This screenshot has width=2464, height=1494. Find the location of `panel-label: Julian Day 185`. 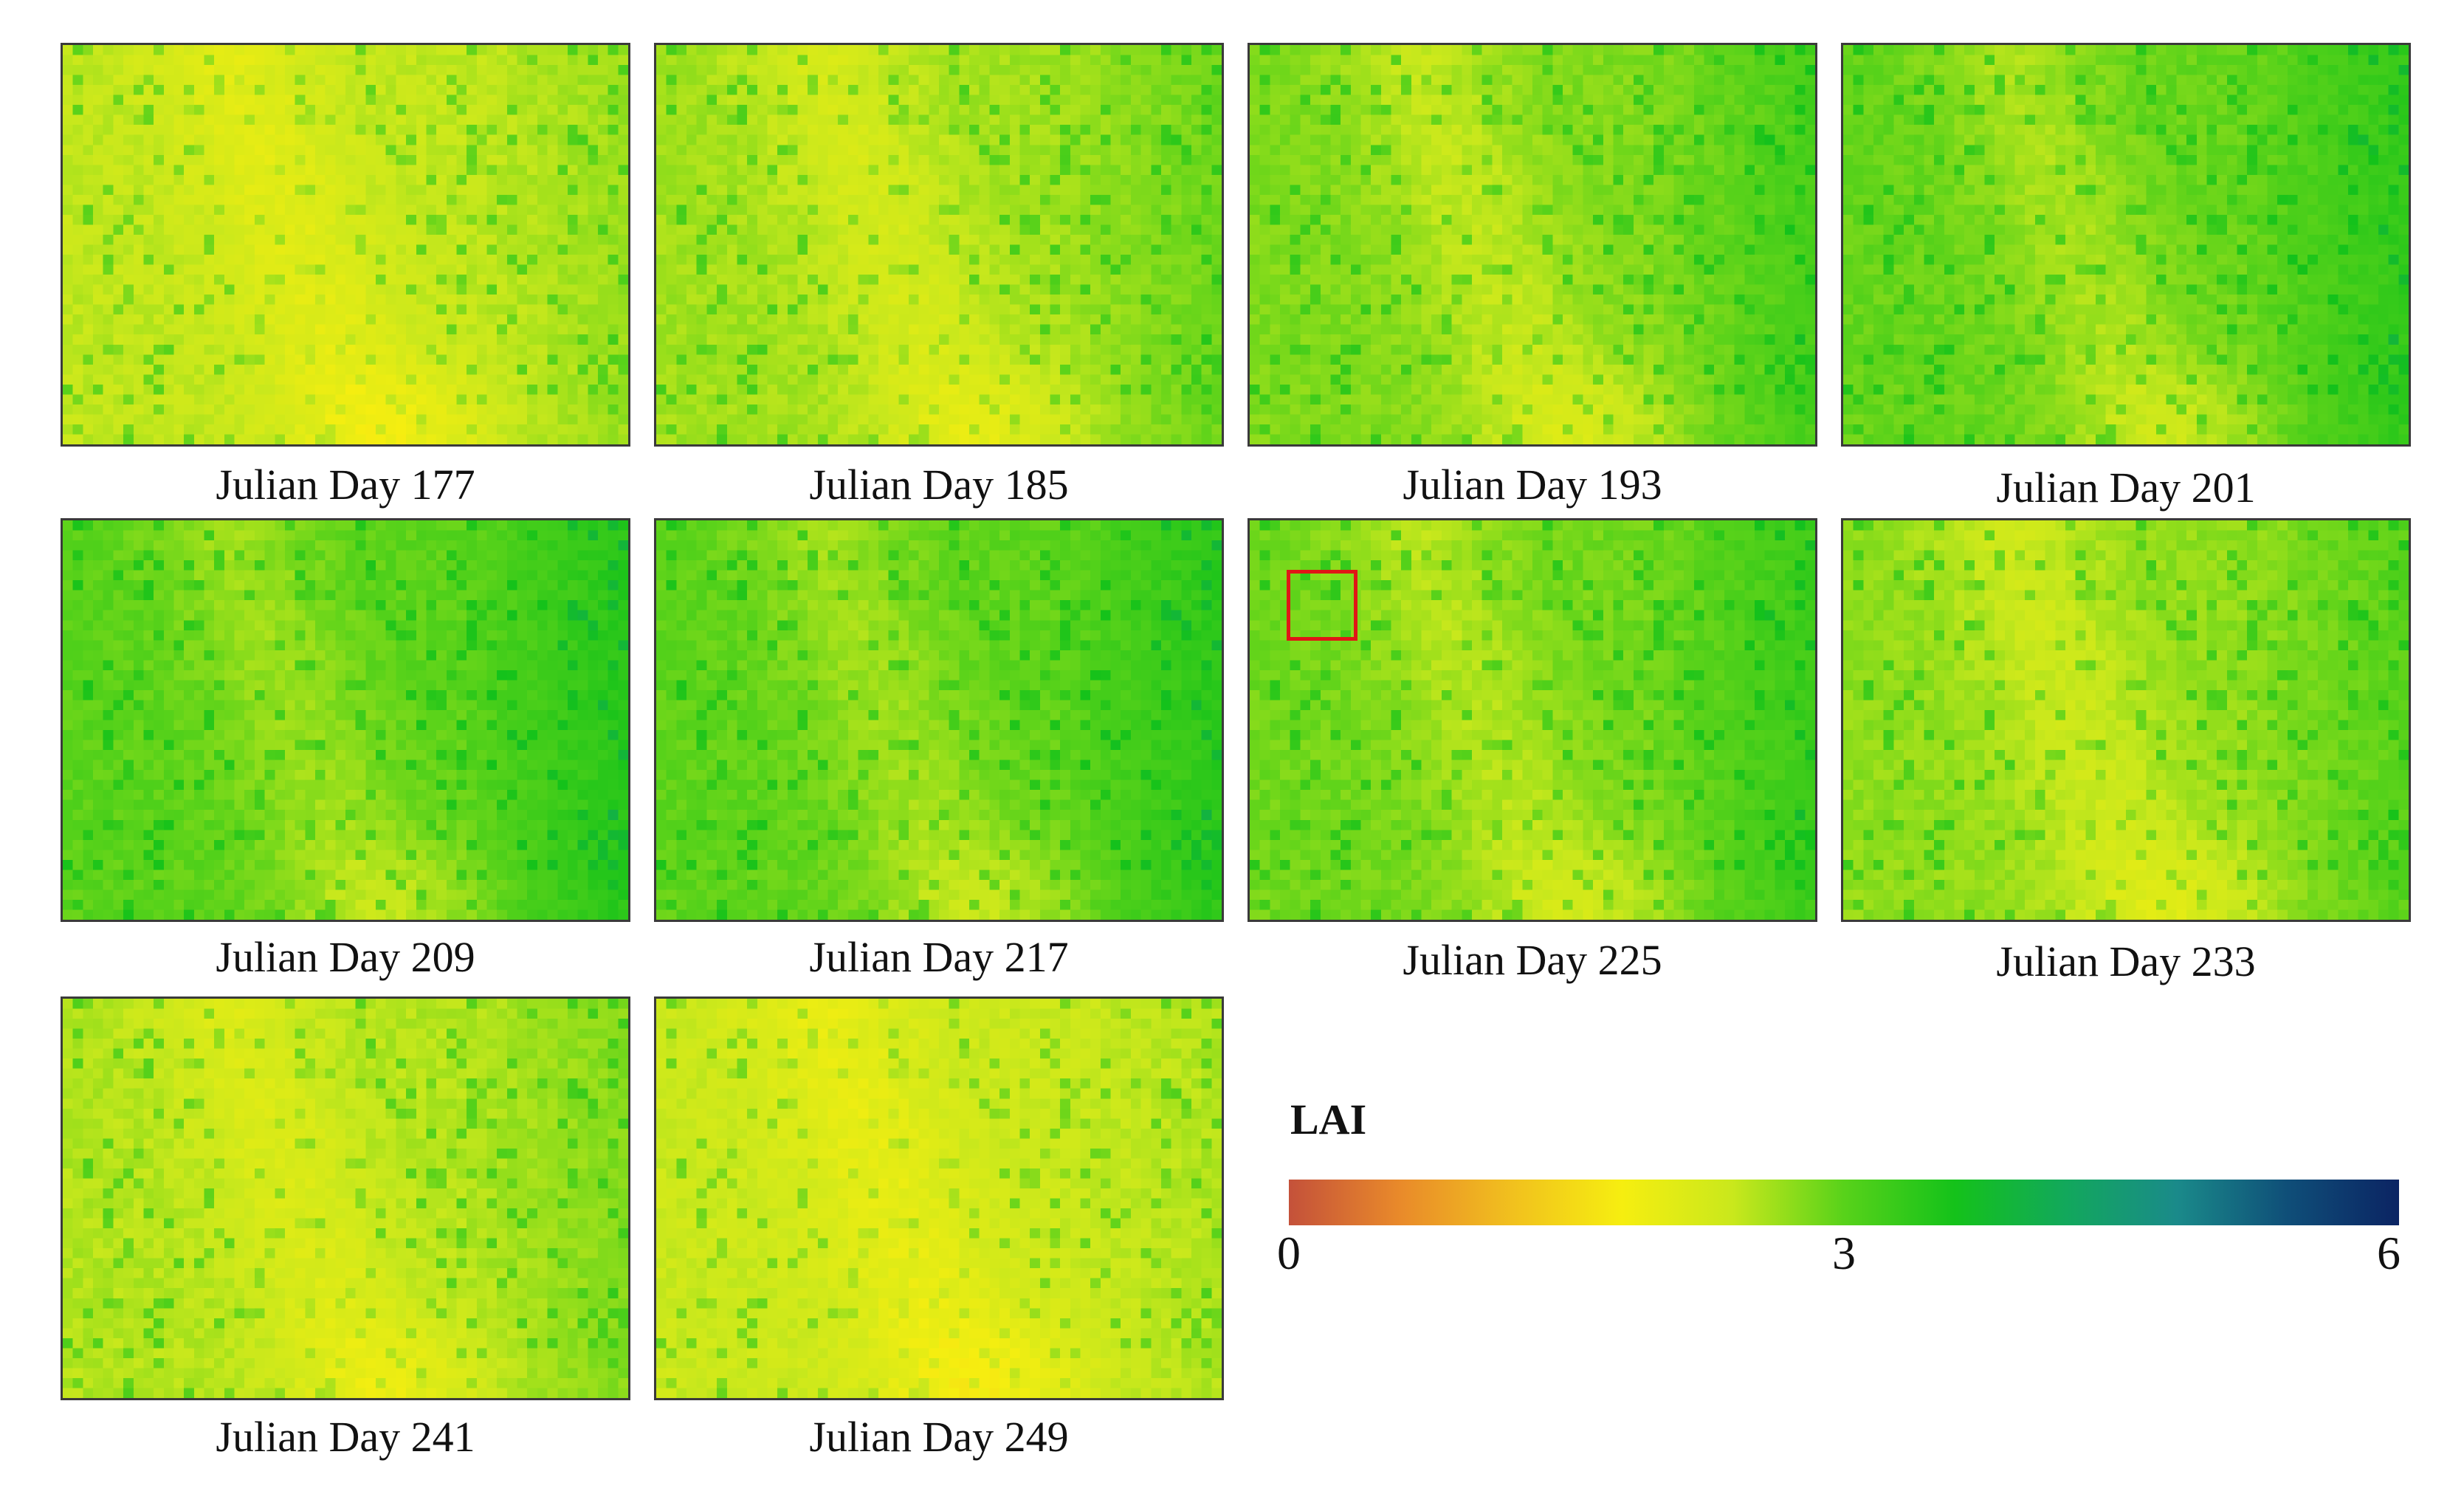

panel-label: Julian Day 185 is located at coordinates (939, 485).